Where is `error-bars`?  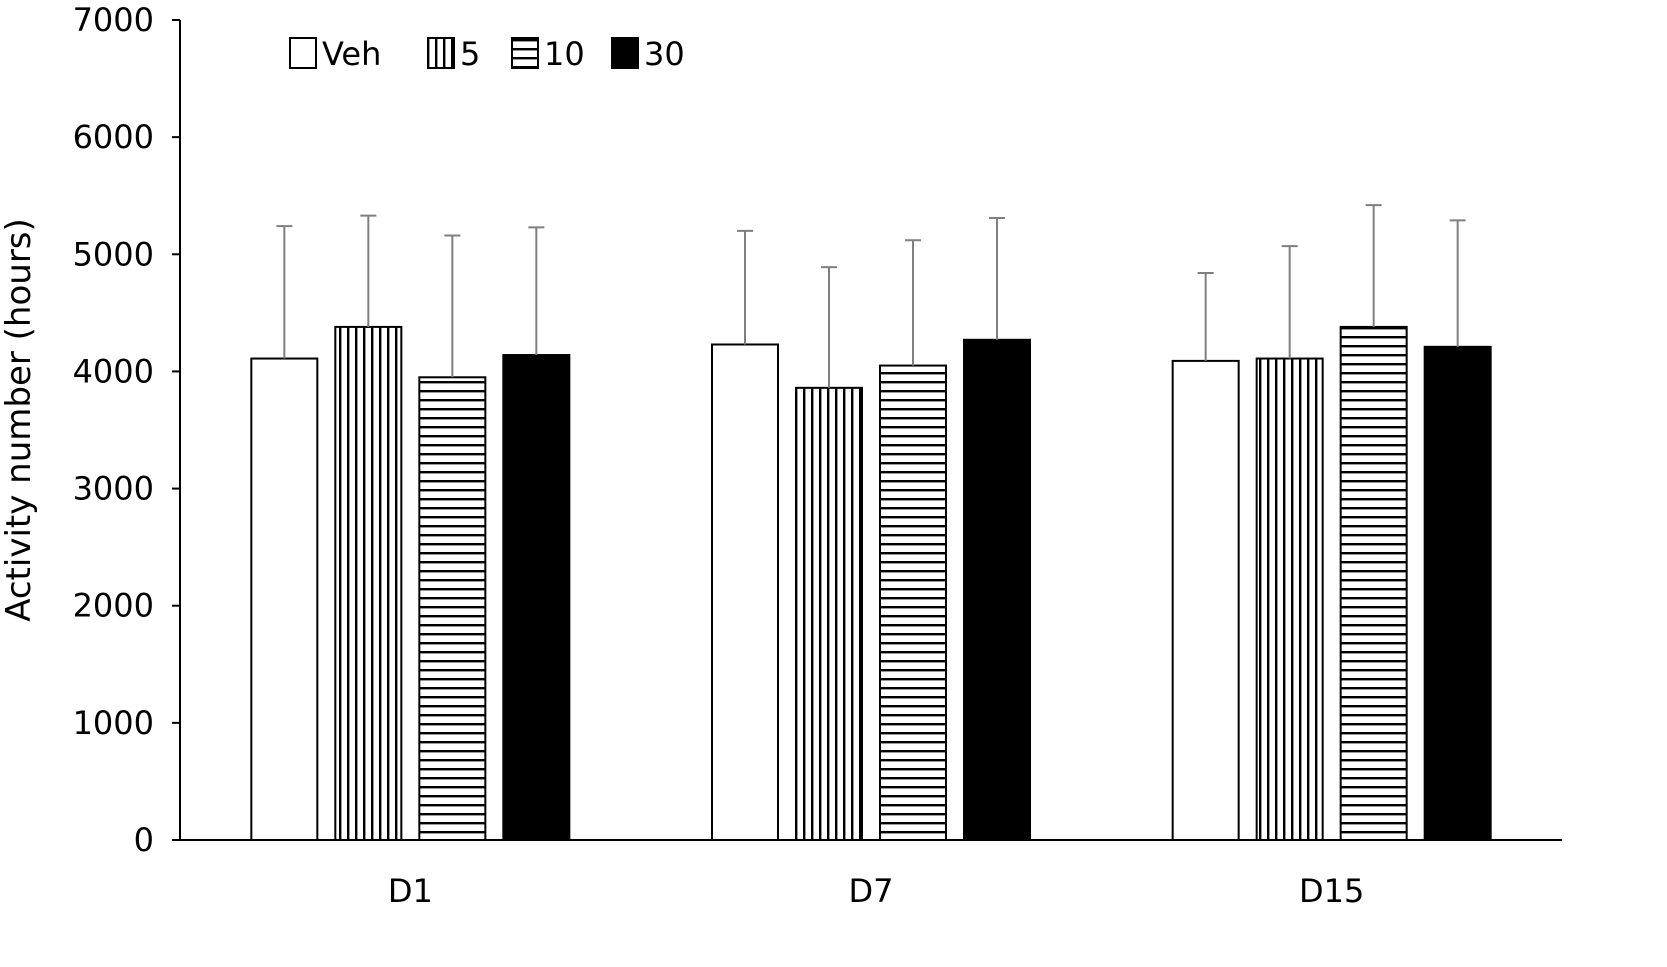 error-bars is located at coordinates (871, 296).